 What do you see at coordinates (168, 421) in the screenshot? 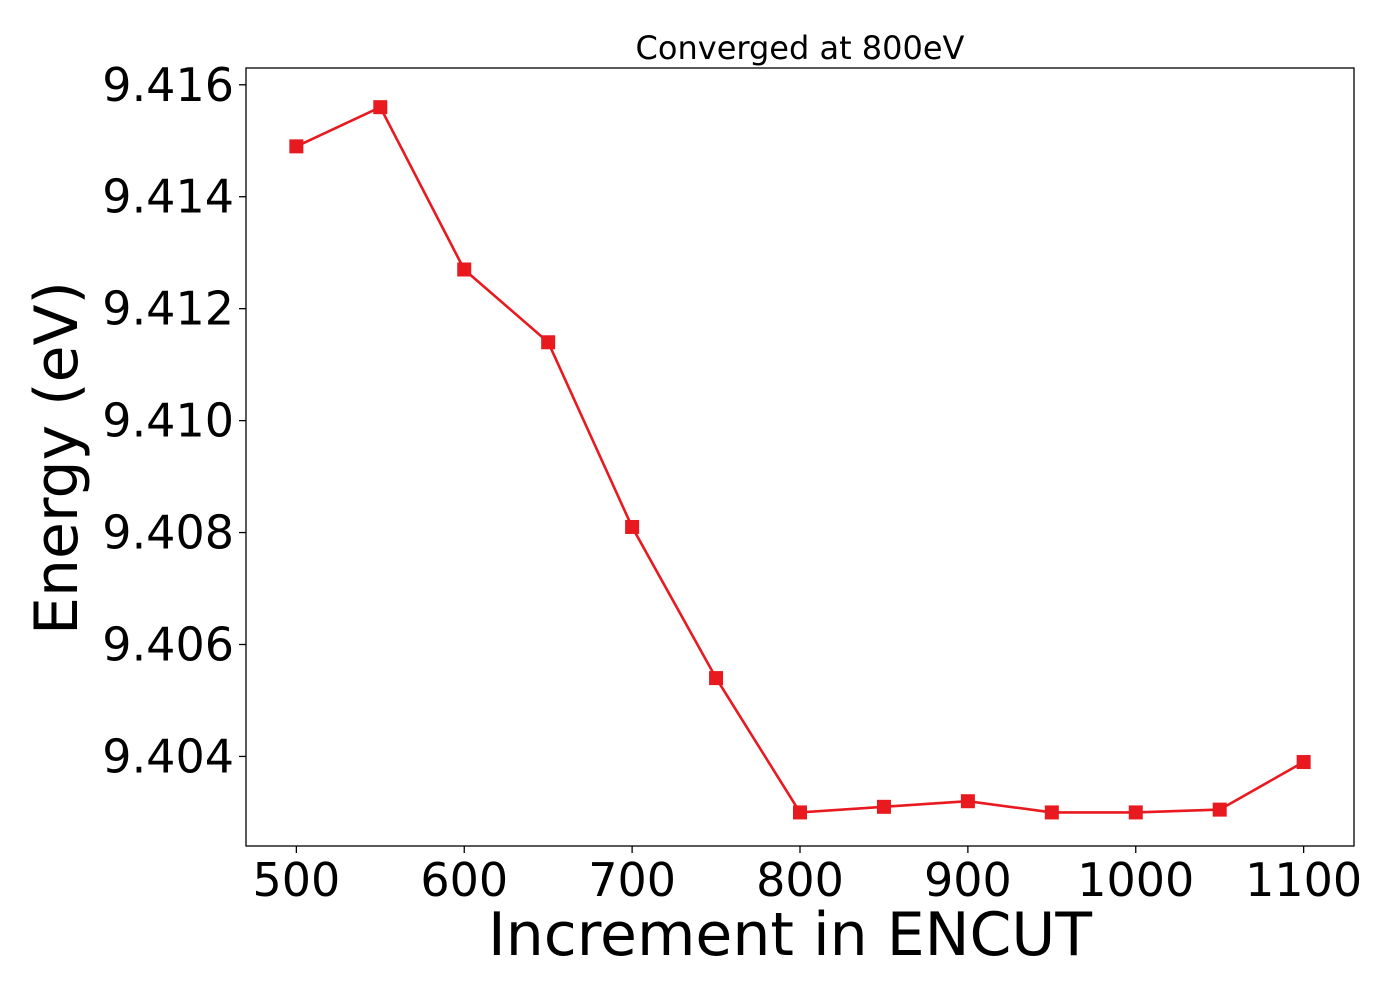
I see `y-tick-label: 9.410` at bounding box center [168, 421].